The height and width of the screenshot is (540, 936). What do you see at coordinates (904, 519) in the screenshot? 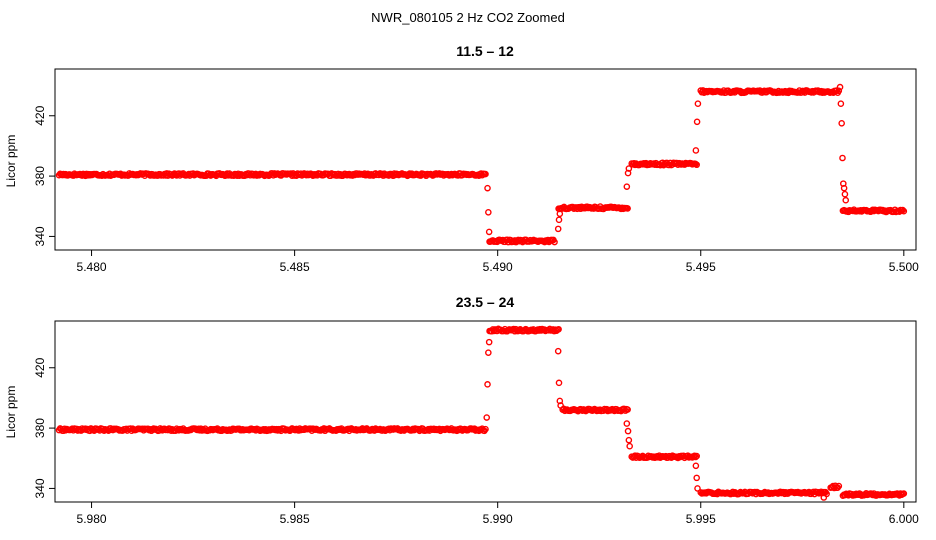
I see `x-tick-label: 6.000` at bounding box center [904, 519].